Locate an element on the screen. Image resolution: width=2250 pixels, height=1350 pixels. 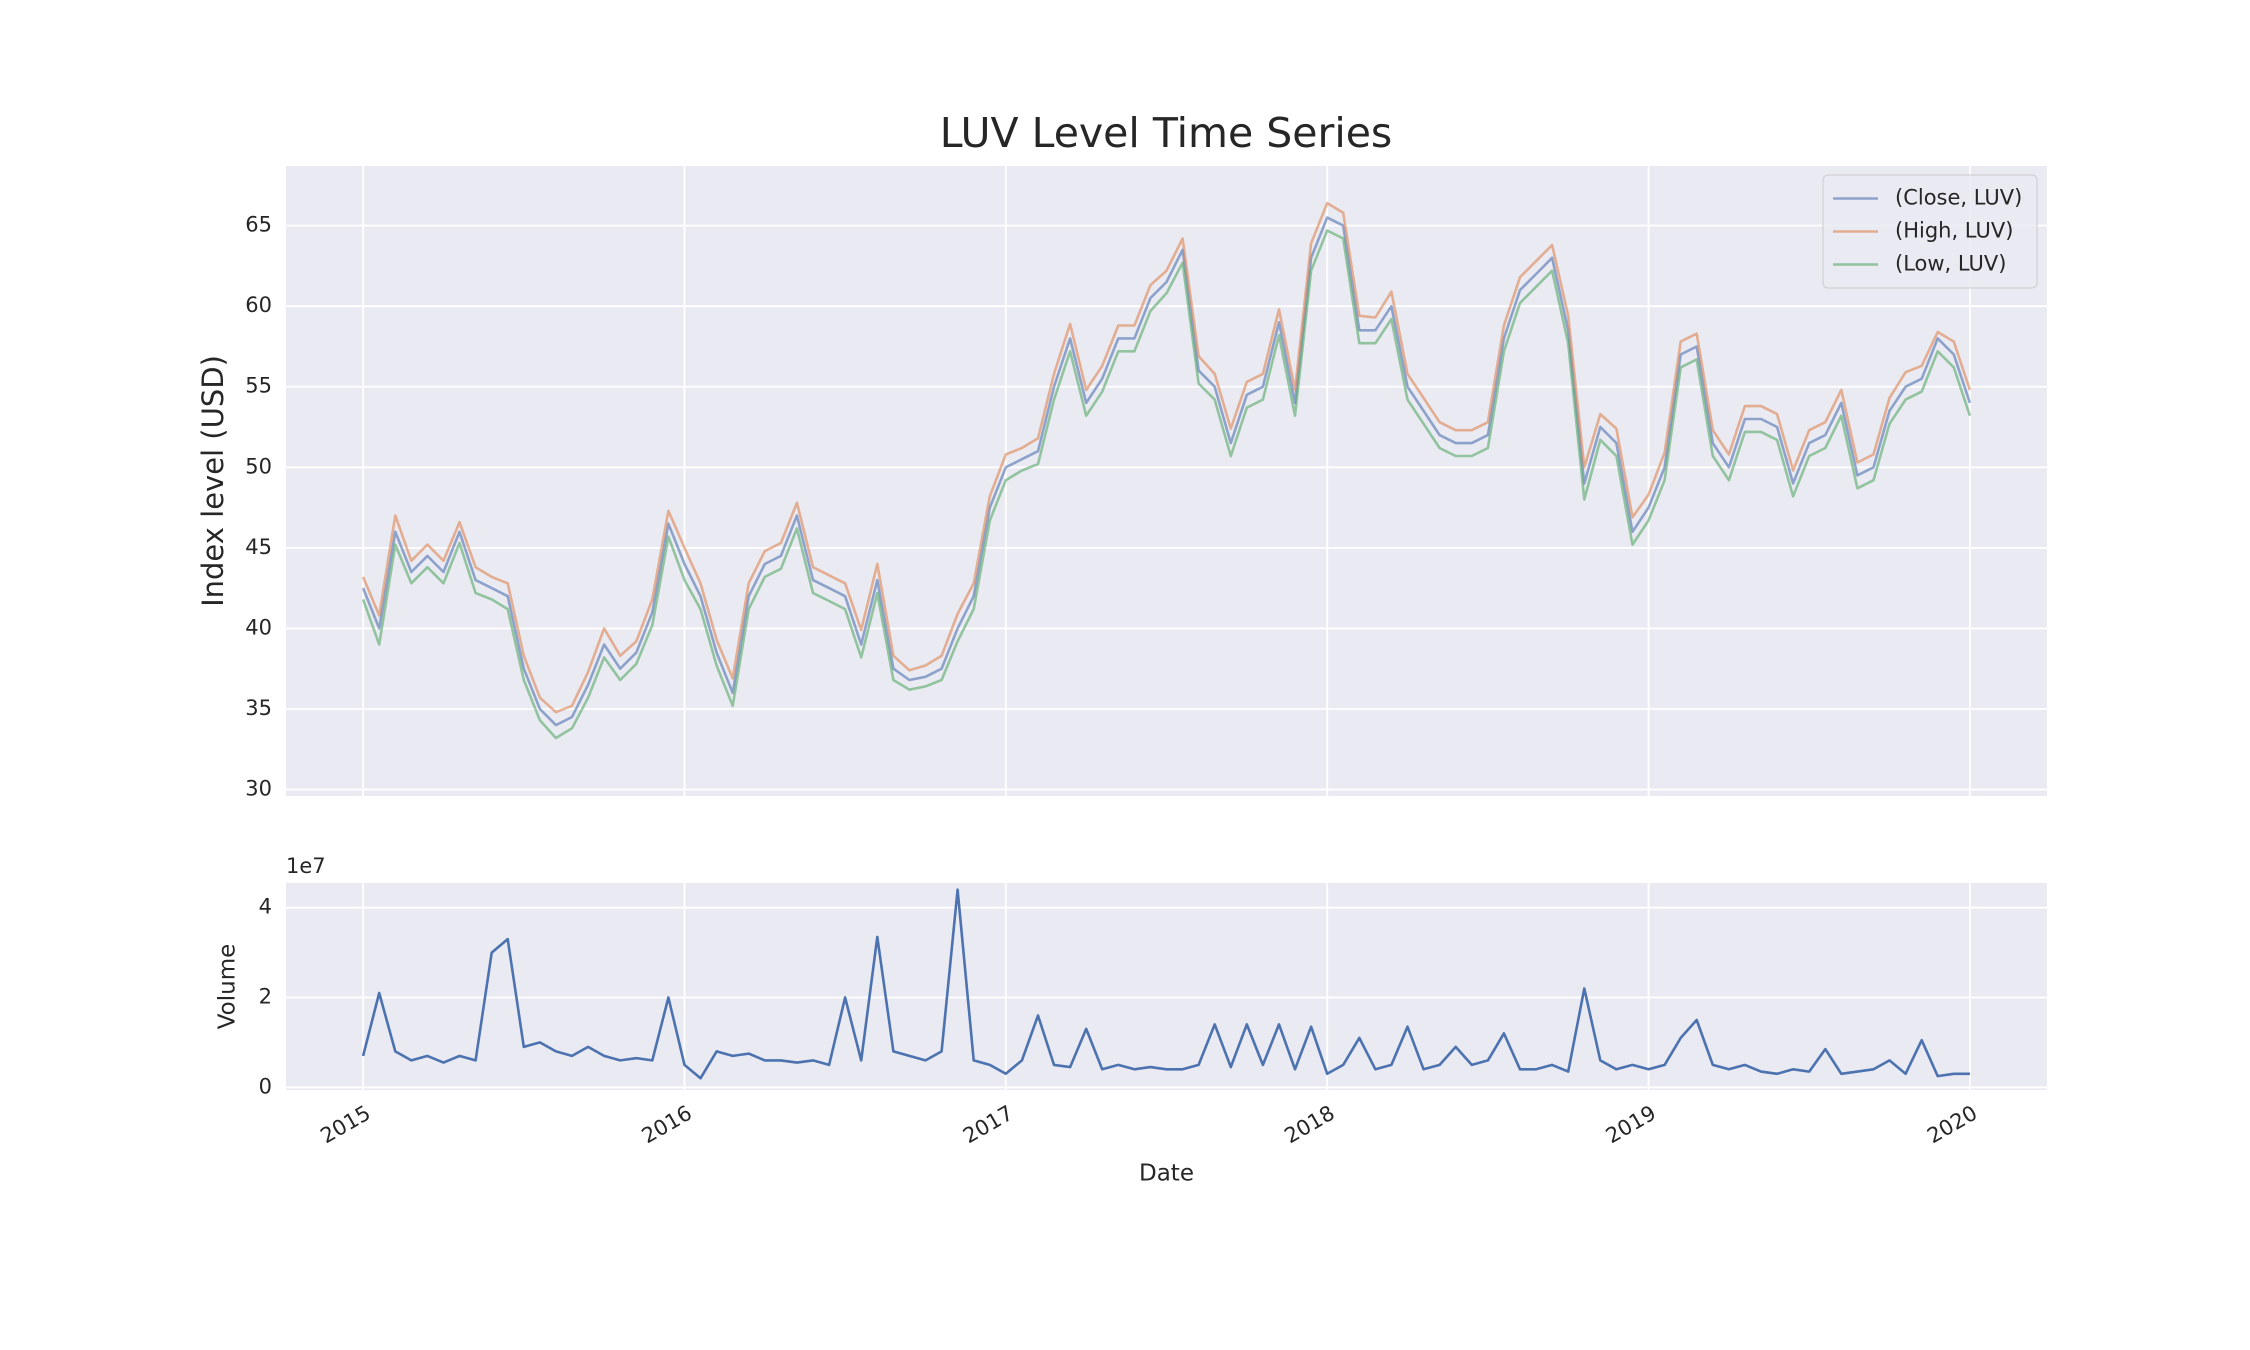
x-tick-label: 2018 is located at coordinates (1309, 1125).